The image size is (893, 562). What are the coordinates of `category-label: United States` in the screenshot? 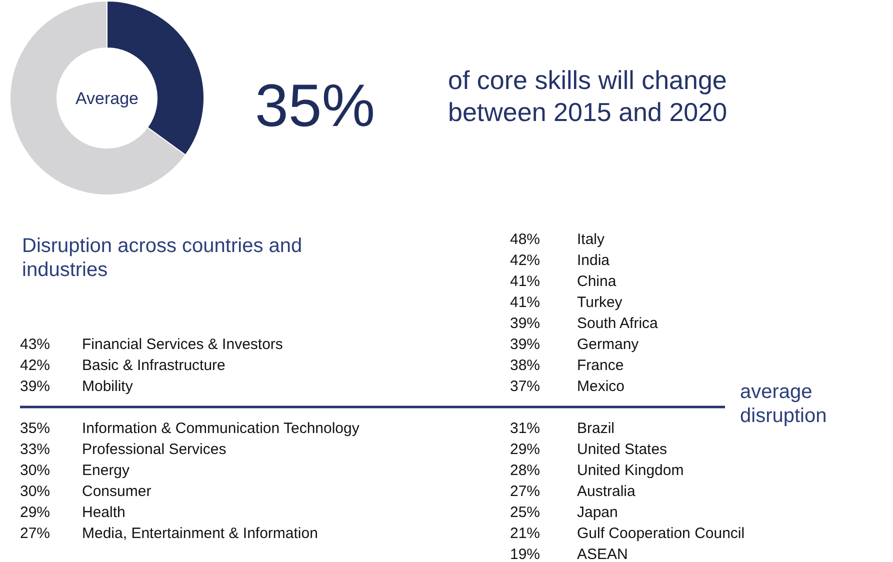 It's located at (622, 449).